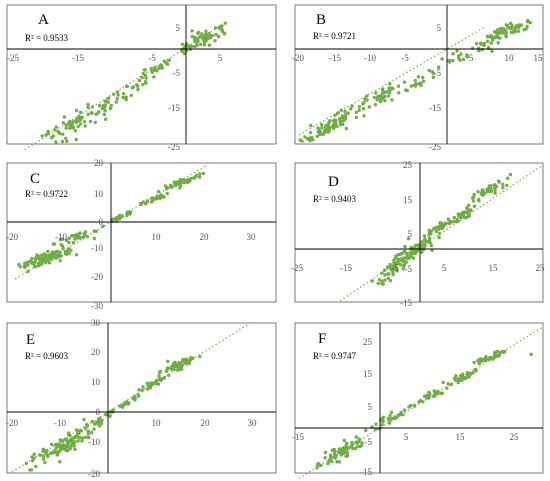 This screenshot has width=550, height=481. Describe the element at coordinates (471, 58) in the screenshot. I see `panel-b-x-tick: 5` at that location.